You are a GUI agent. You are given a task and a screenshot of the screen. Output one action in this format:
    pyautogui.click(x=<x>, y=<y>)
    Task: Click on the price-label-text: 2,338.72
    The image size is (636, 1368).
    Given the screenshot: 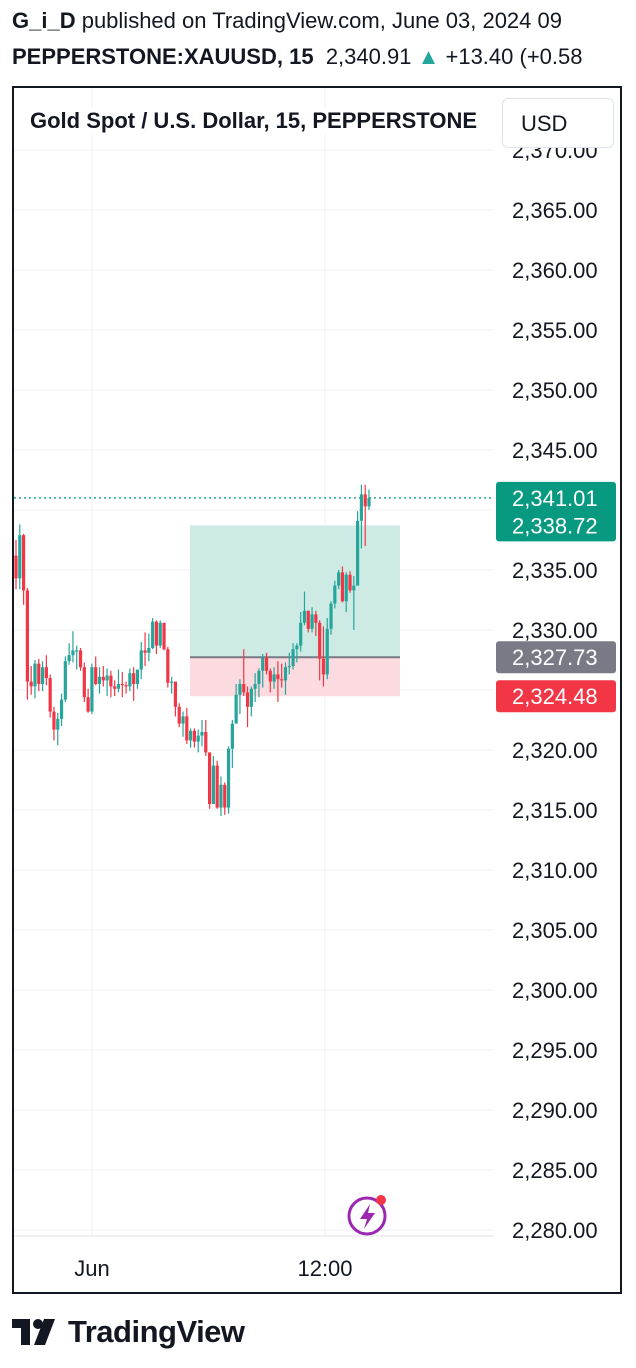 What is the action you would take?
    pyautogui.click(x=555, y=525)
    